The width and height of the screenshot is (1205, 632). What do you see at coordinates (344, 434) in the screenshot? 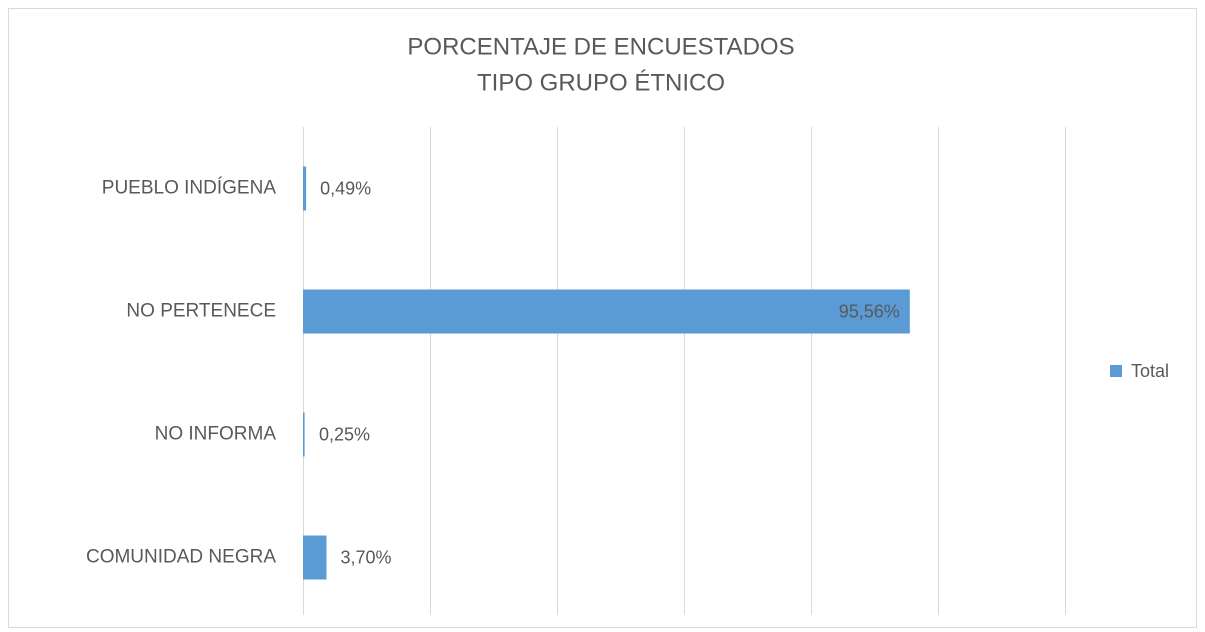
I see `data-label: 0,25%` at bounding box center [344, 434].